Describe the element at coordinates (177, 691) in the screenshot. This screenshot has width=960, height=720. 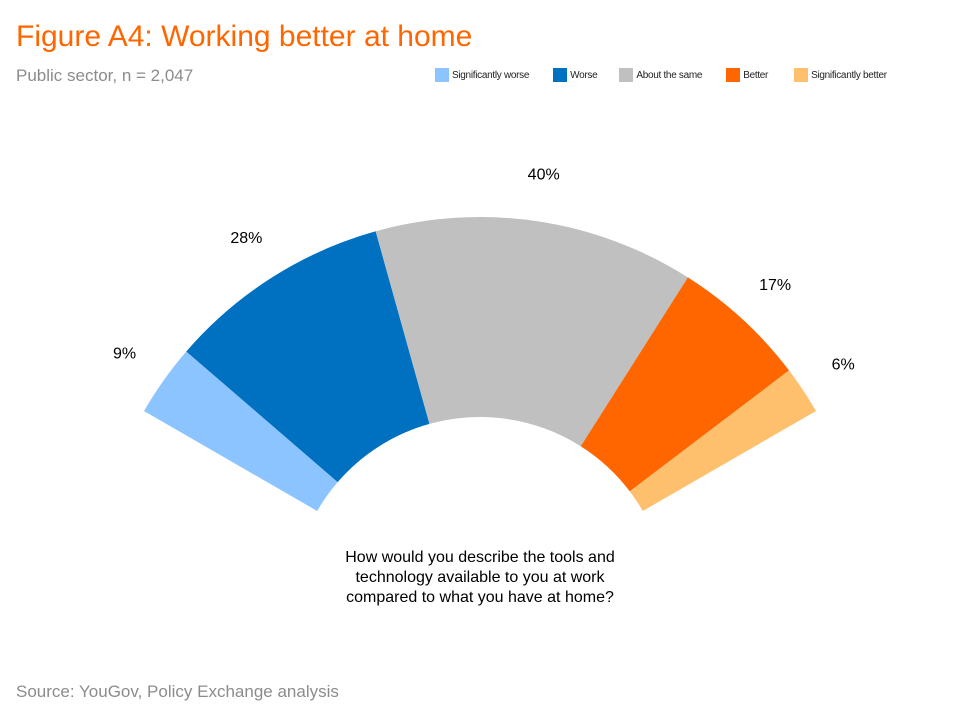
I see `source-note: Source: YouGov, Policy Exchange analysis` at that location.